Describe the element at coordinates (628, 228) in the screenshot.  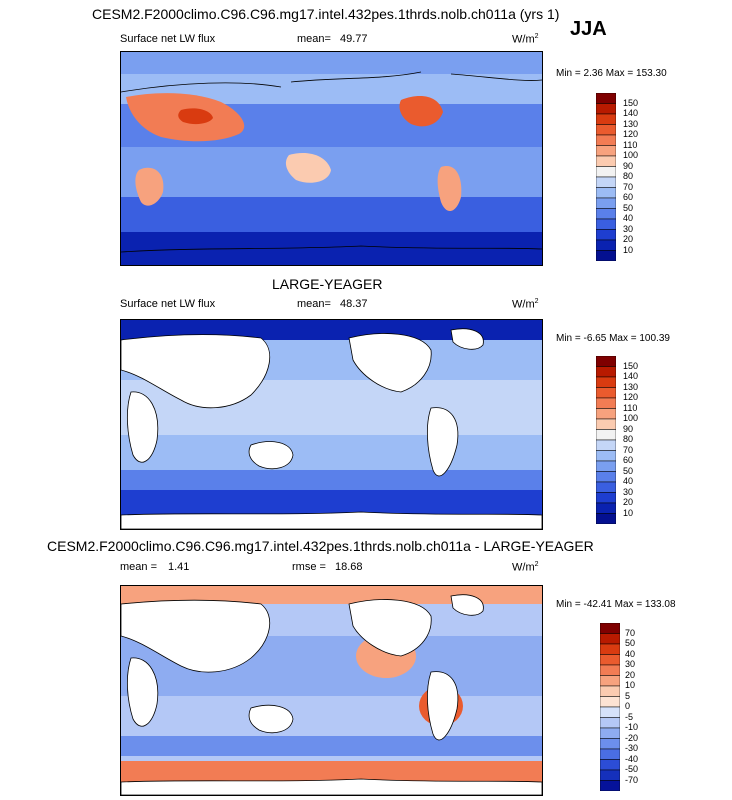
I see `panel1-colorbar-tick-label: 30` at that location.